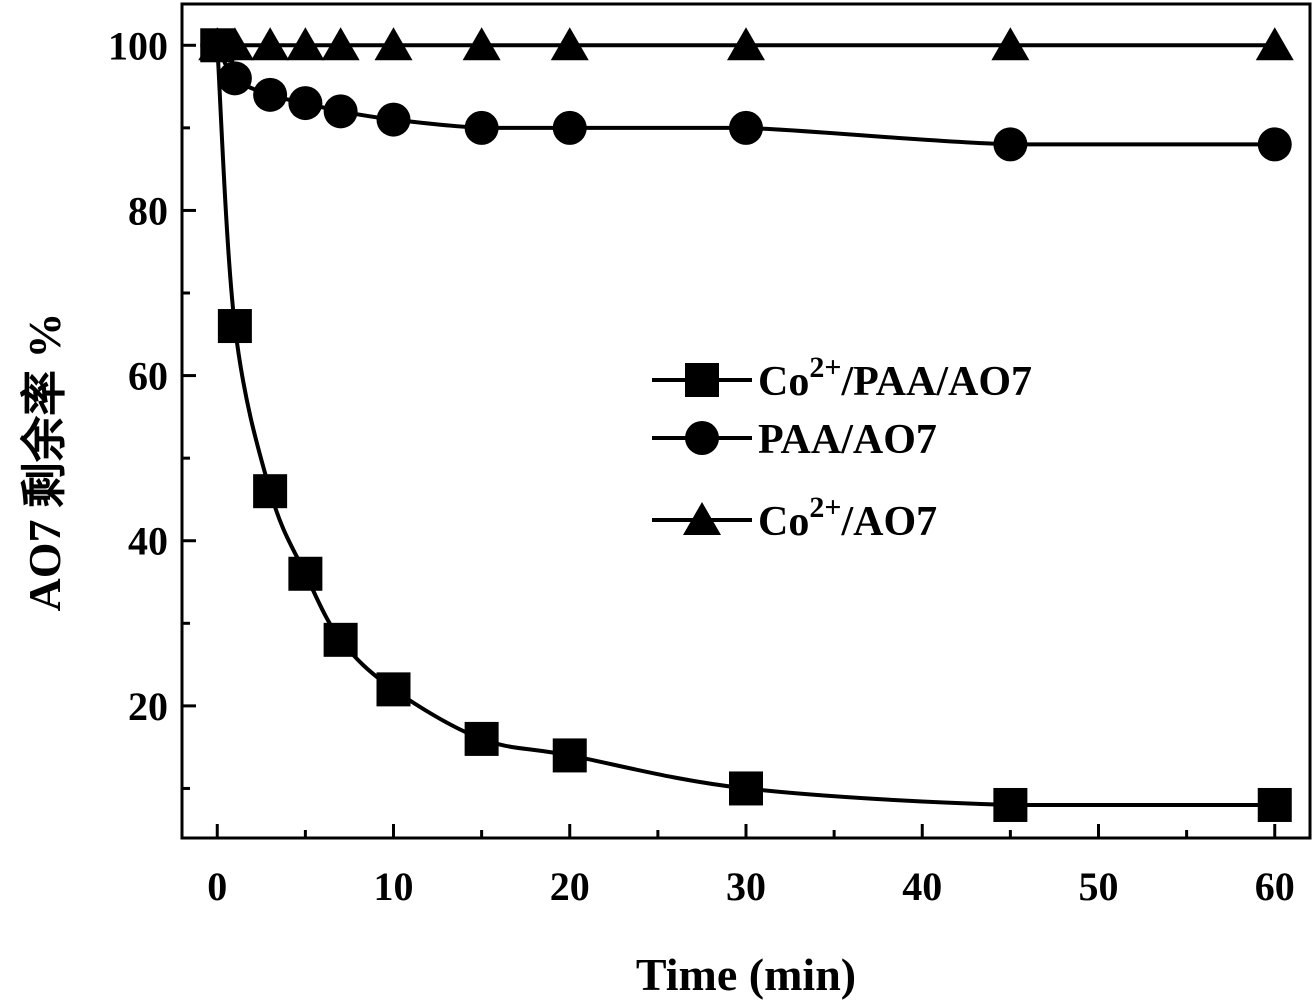 The image size is (1316, 1007). I want to click on legend-label: PAA/AO7, so click(847, 440).